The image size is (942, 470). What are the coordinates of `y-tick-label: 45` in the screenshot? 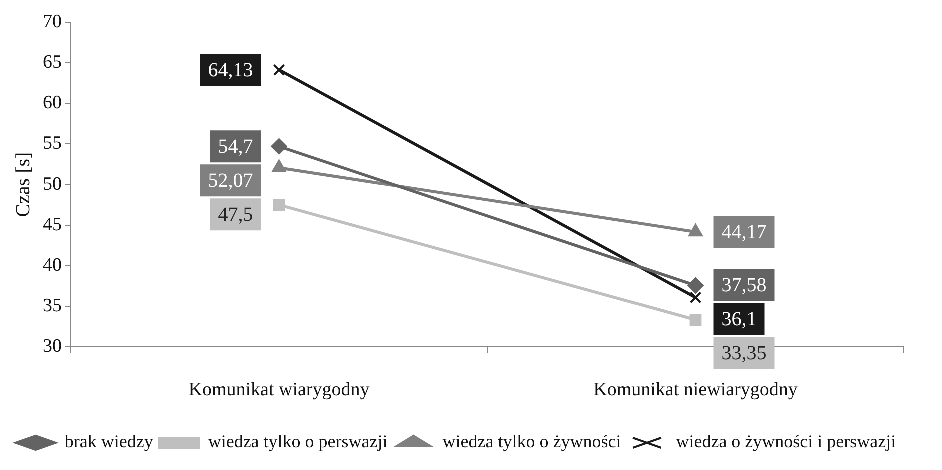 It's located at (52, 225).